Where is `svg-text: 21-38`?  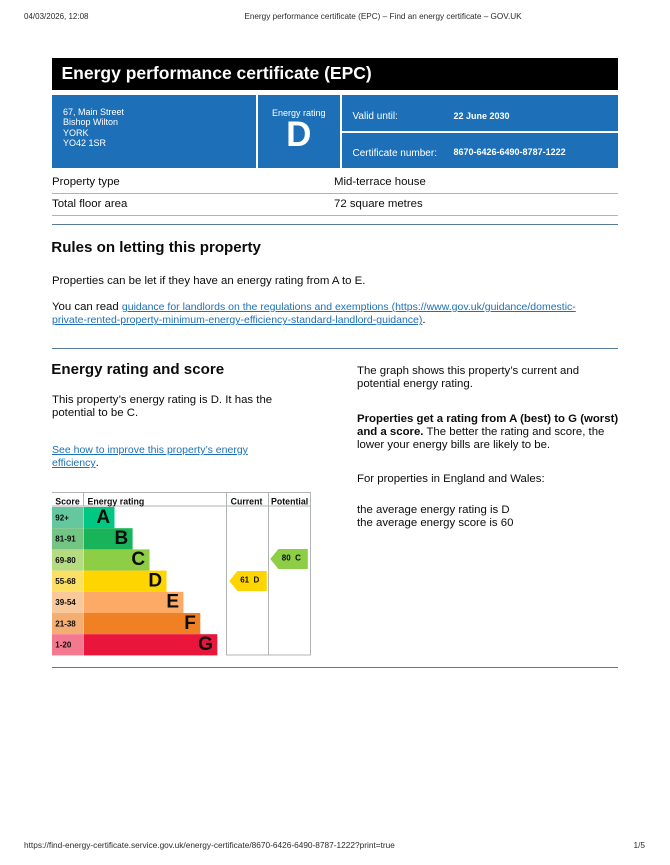
svg-text: 21-38 is located at coordinates (65, 623).